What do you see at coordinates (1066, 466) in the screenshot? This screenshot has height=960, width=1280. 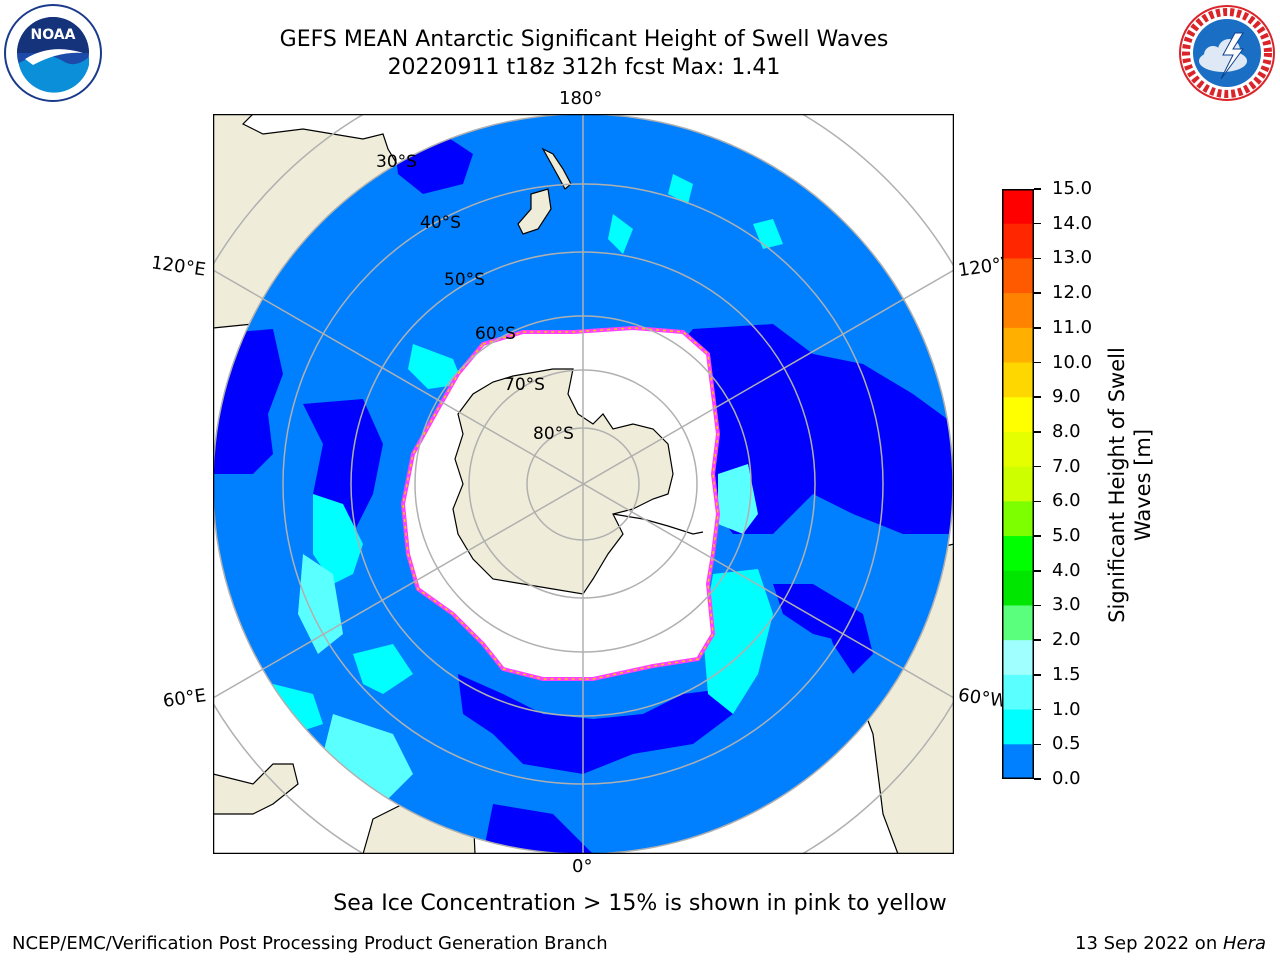 I see `colorbar-tick-label: 7.0` at bounding box center [1066, 466].